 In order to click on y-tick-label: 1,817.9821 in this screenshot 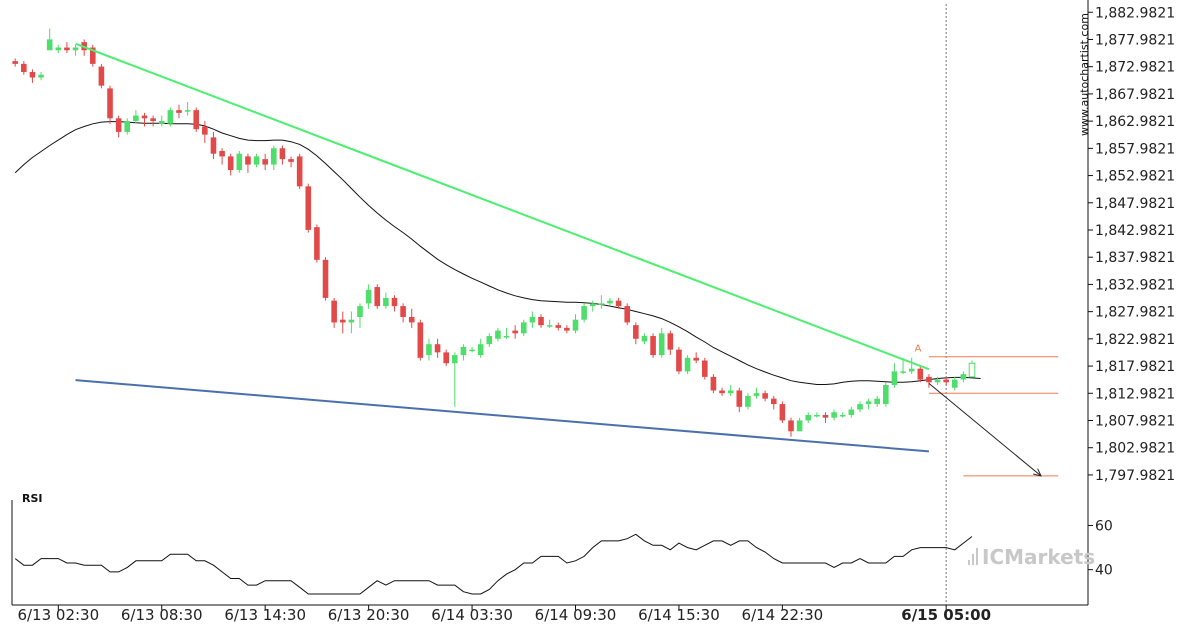, I will do `click(1135, 367)`.